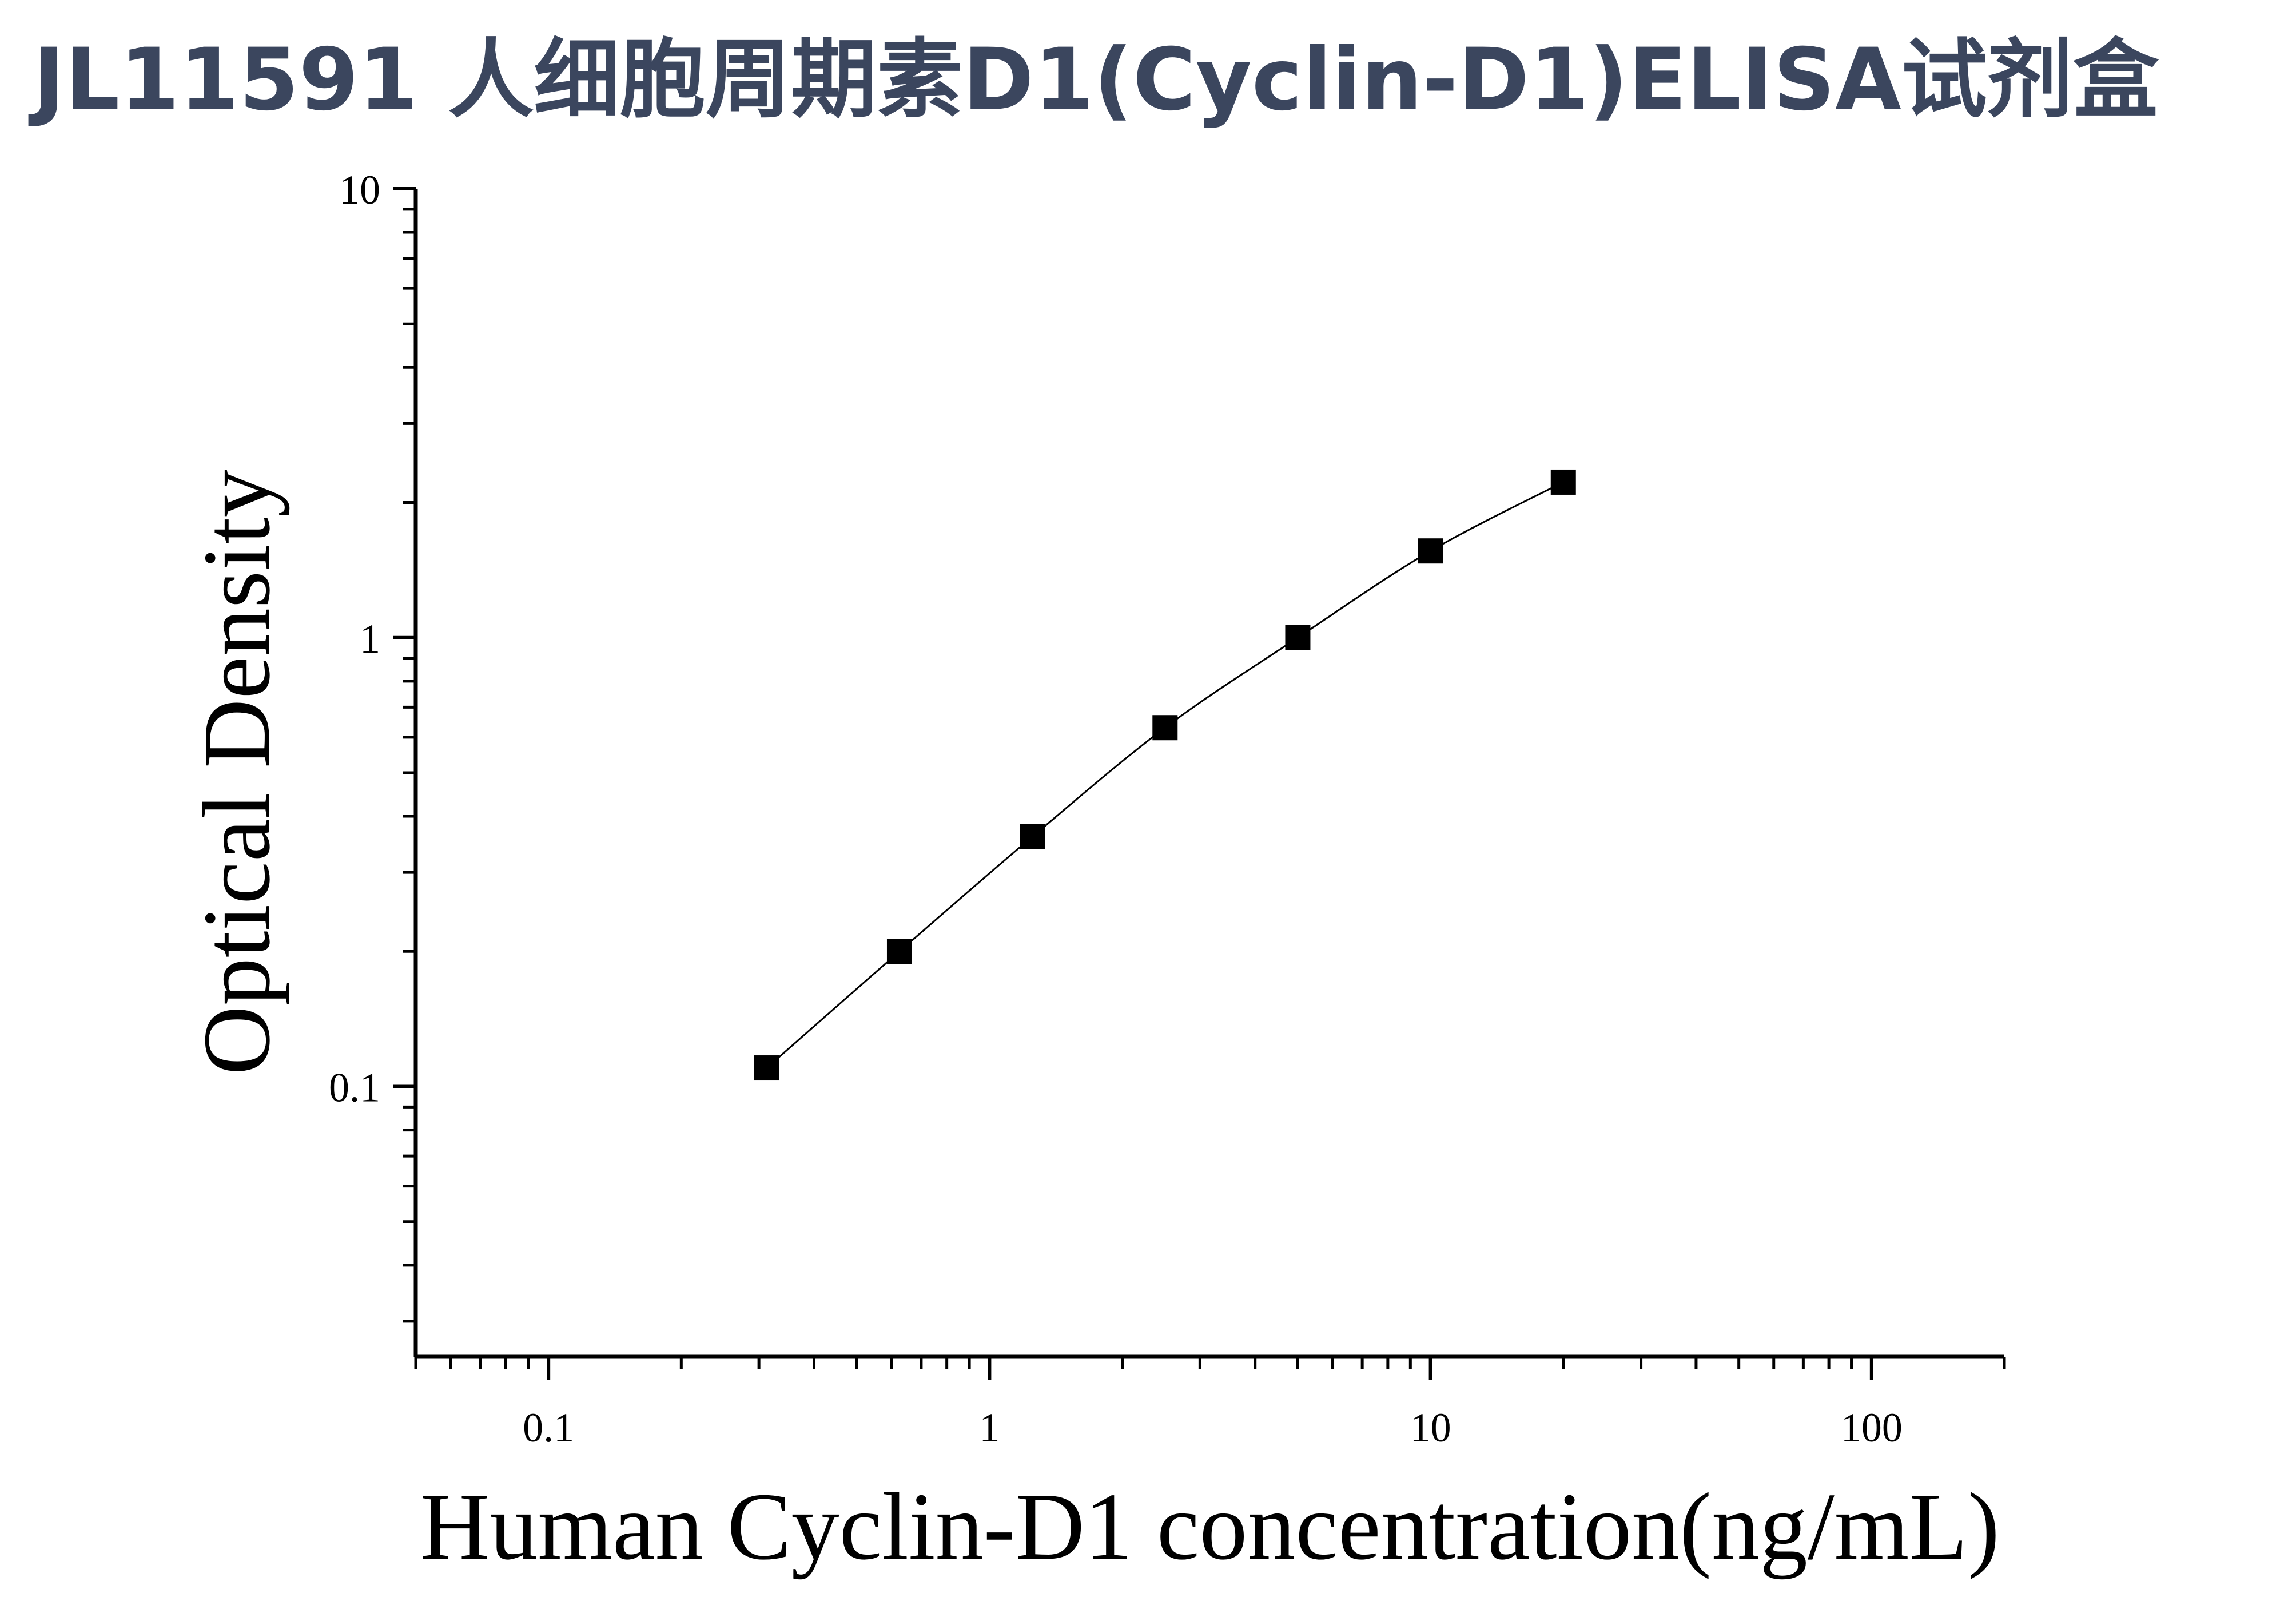 The width and height of the screenshot is (2296, 1605). I want to click on x-tick-label: 0.1, so click(548, 1428).